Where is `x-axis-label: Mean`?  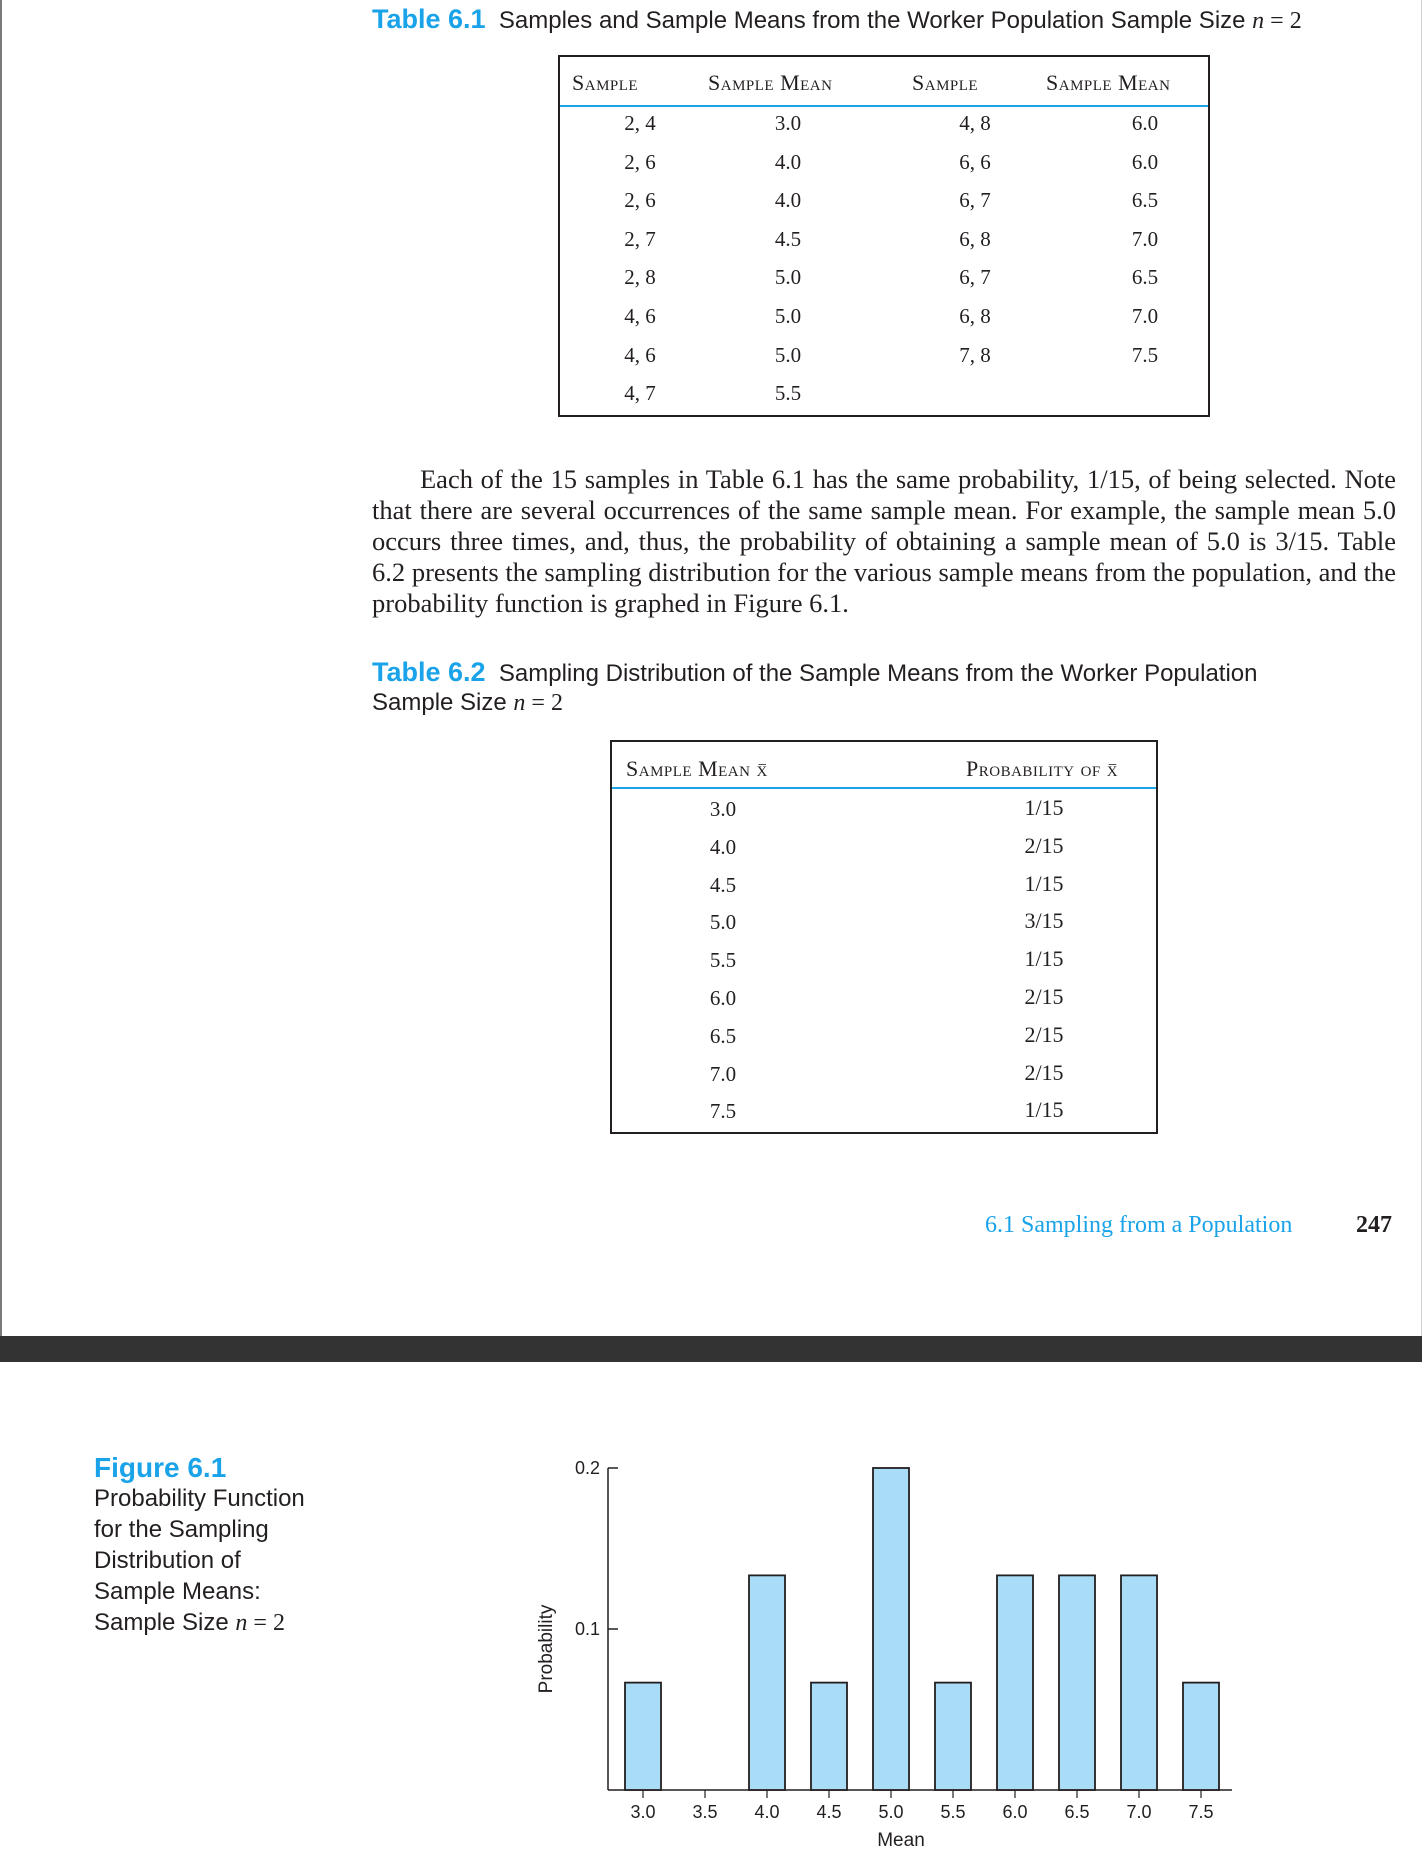
x-axis-label: Mean is located at coordinates (901, 1840).